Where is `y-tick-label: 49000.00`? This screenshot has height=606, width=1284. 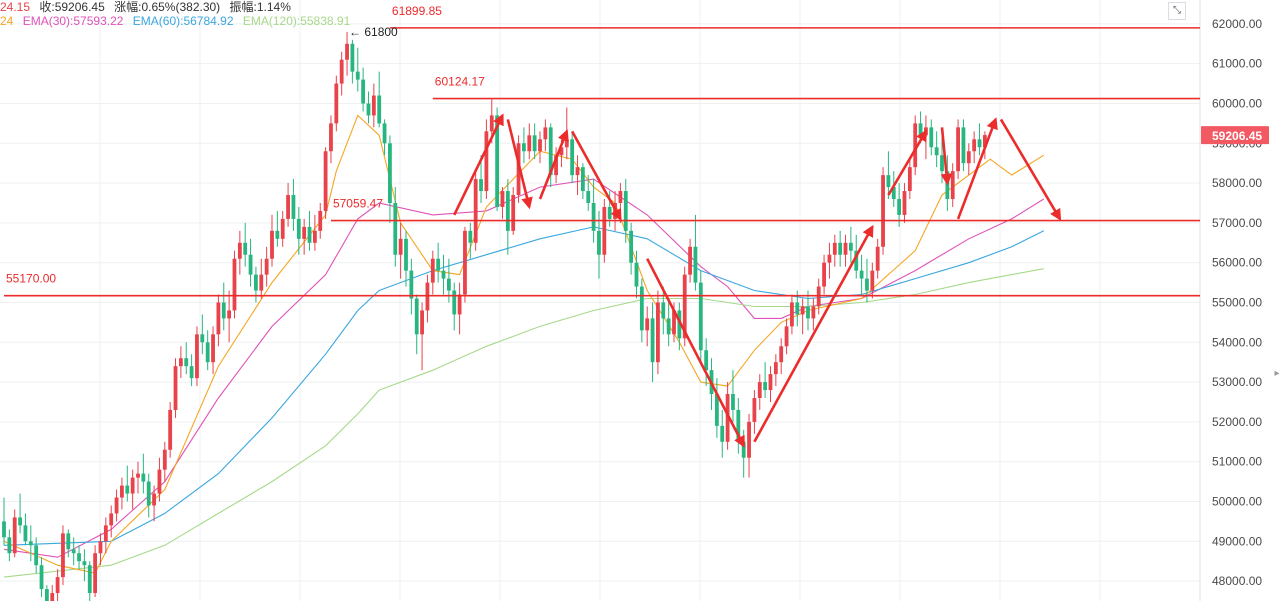
y-tick-label: 49000.00 is located at coordinates (1237, 541).